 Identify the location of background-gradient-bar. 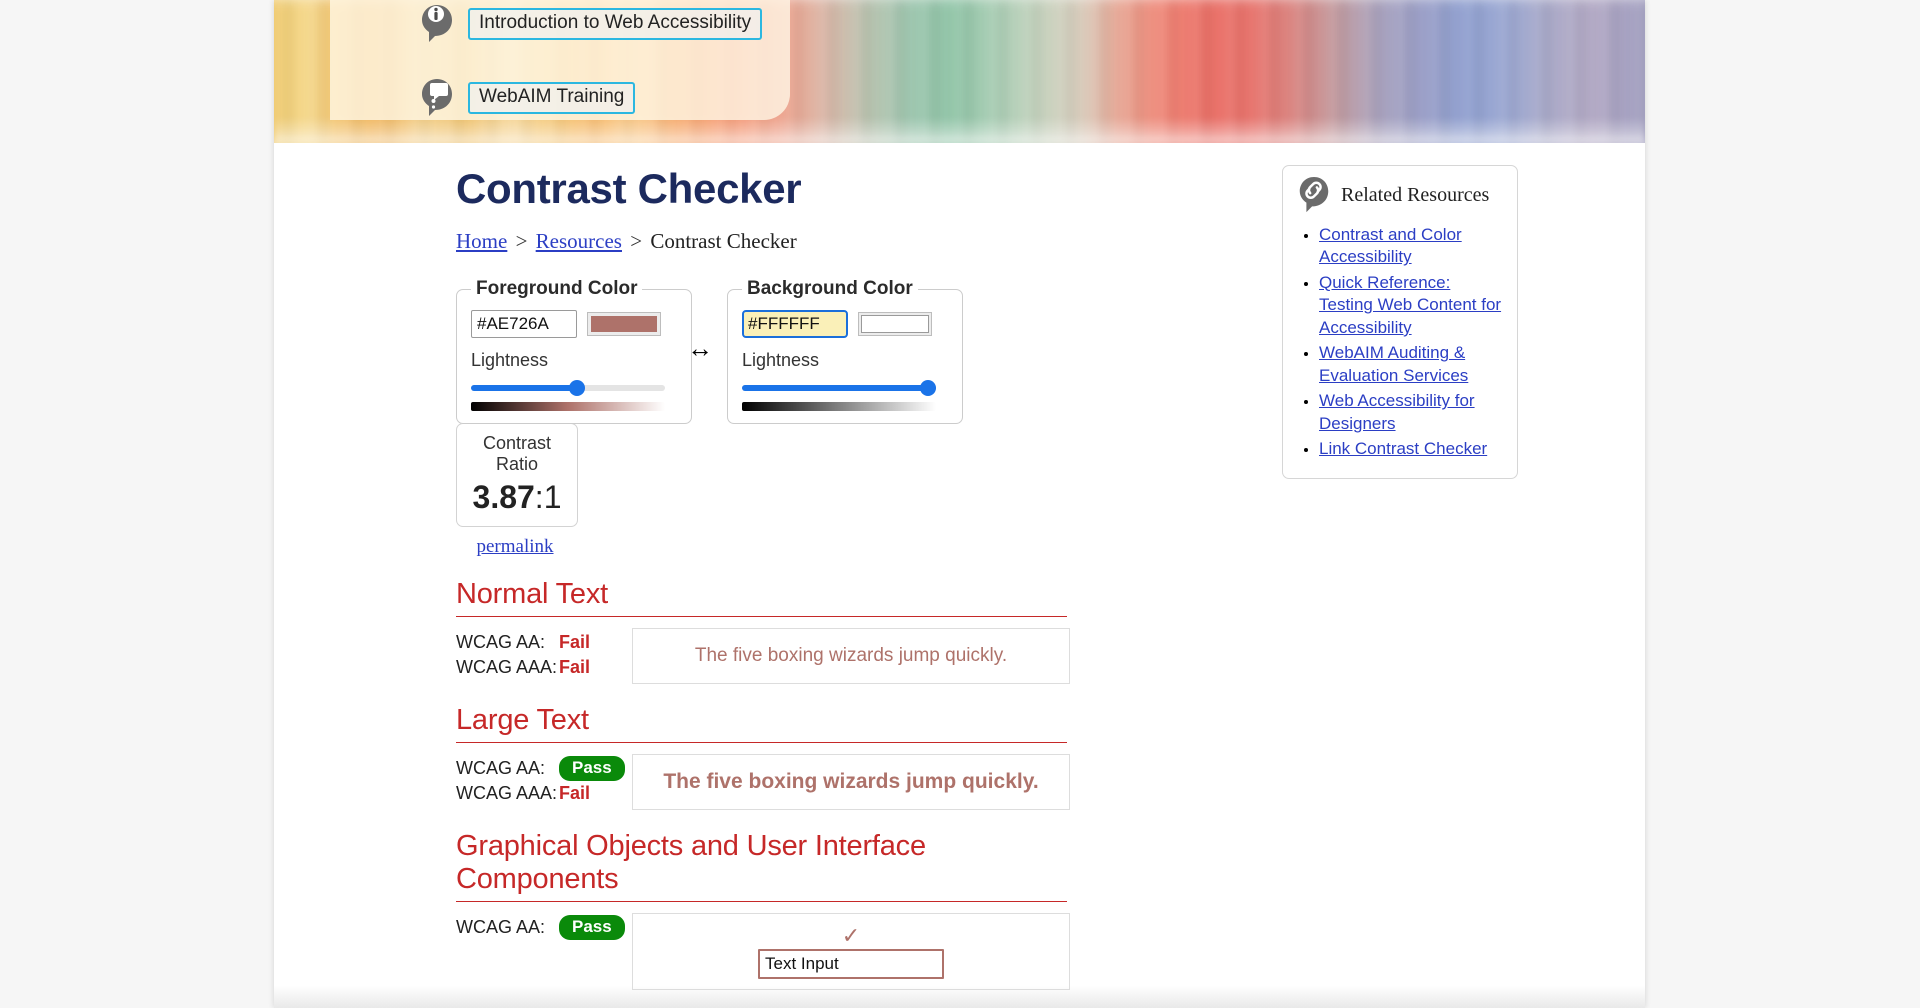
(839, 406).